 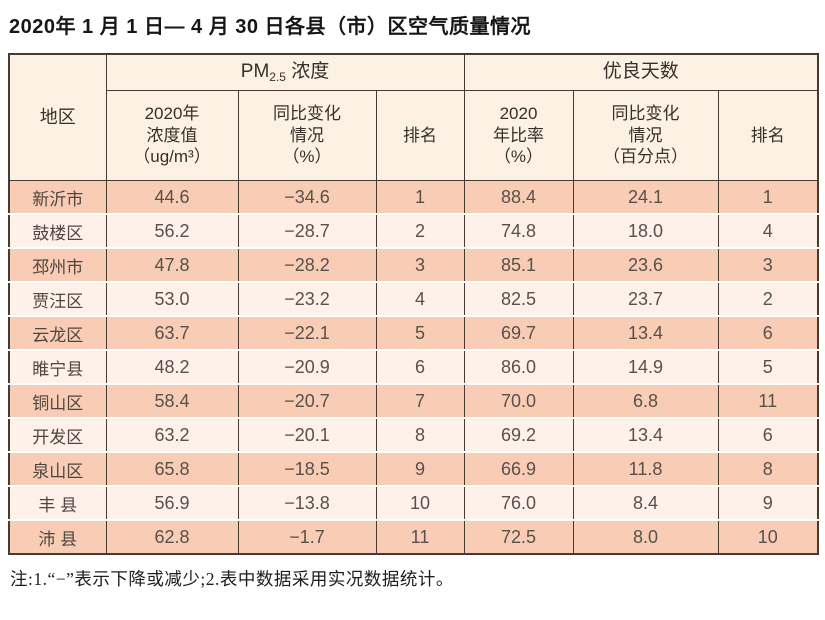 I want to click on good-change-cell: 11.8, so click(x=645, y=469).